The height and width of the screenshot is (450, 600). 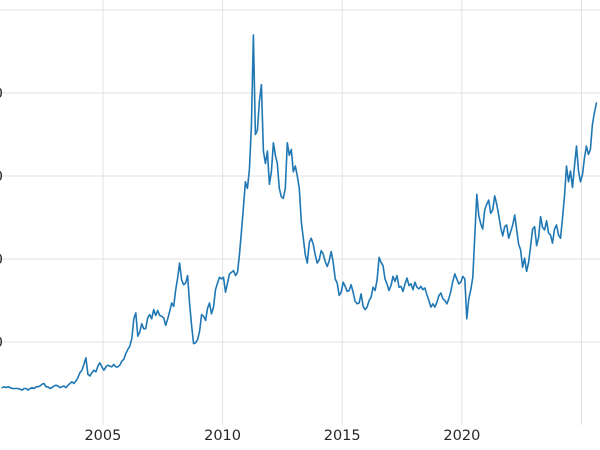 I want to click on svg-text: 40, so click(x=1, y=94).